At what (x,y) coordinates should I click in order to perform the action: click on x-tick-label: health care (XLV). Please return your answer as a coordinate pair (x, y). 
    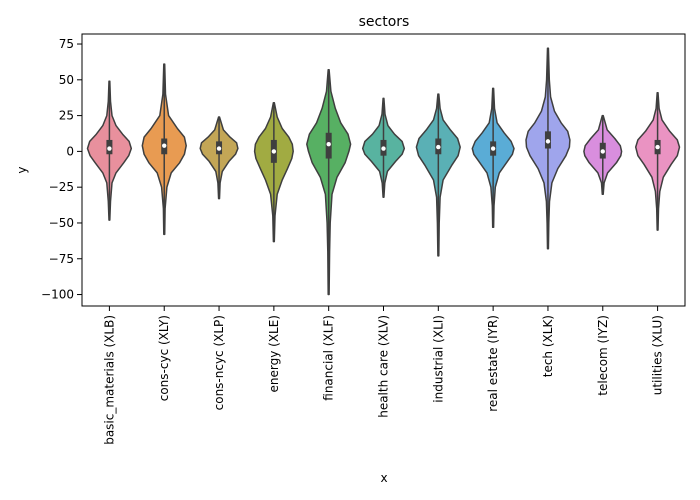
    Looking at the image, I should click on (384, 366).